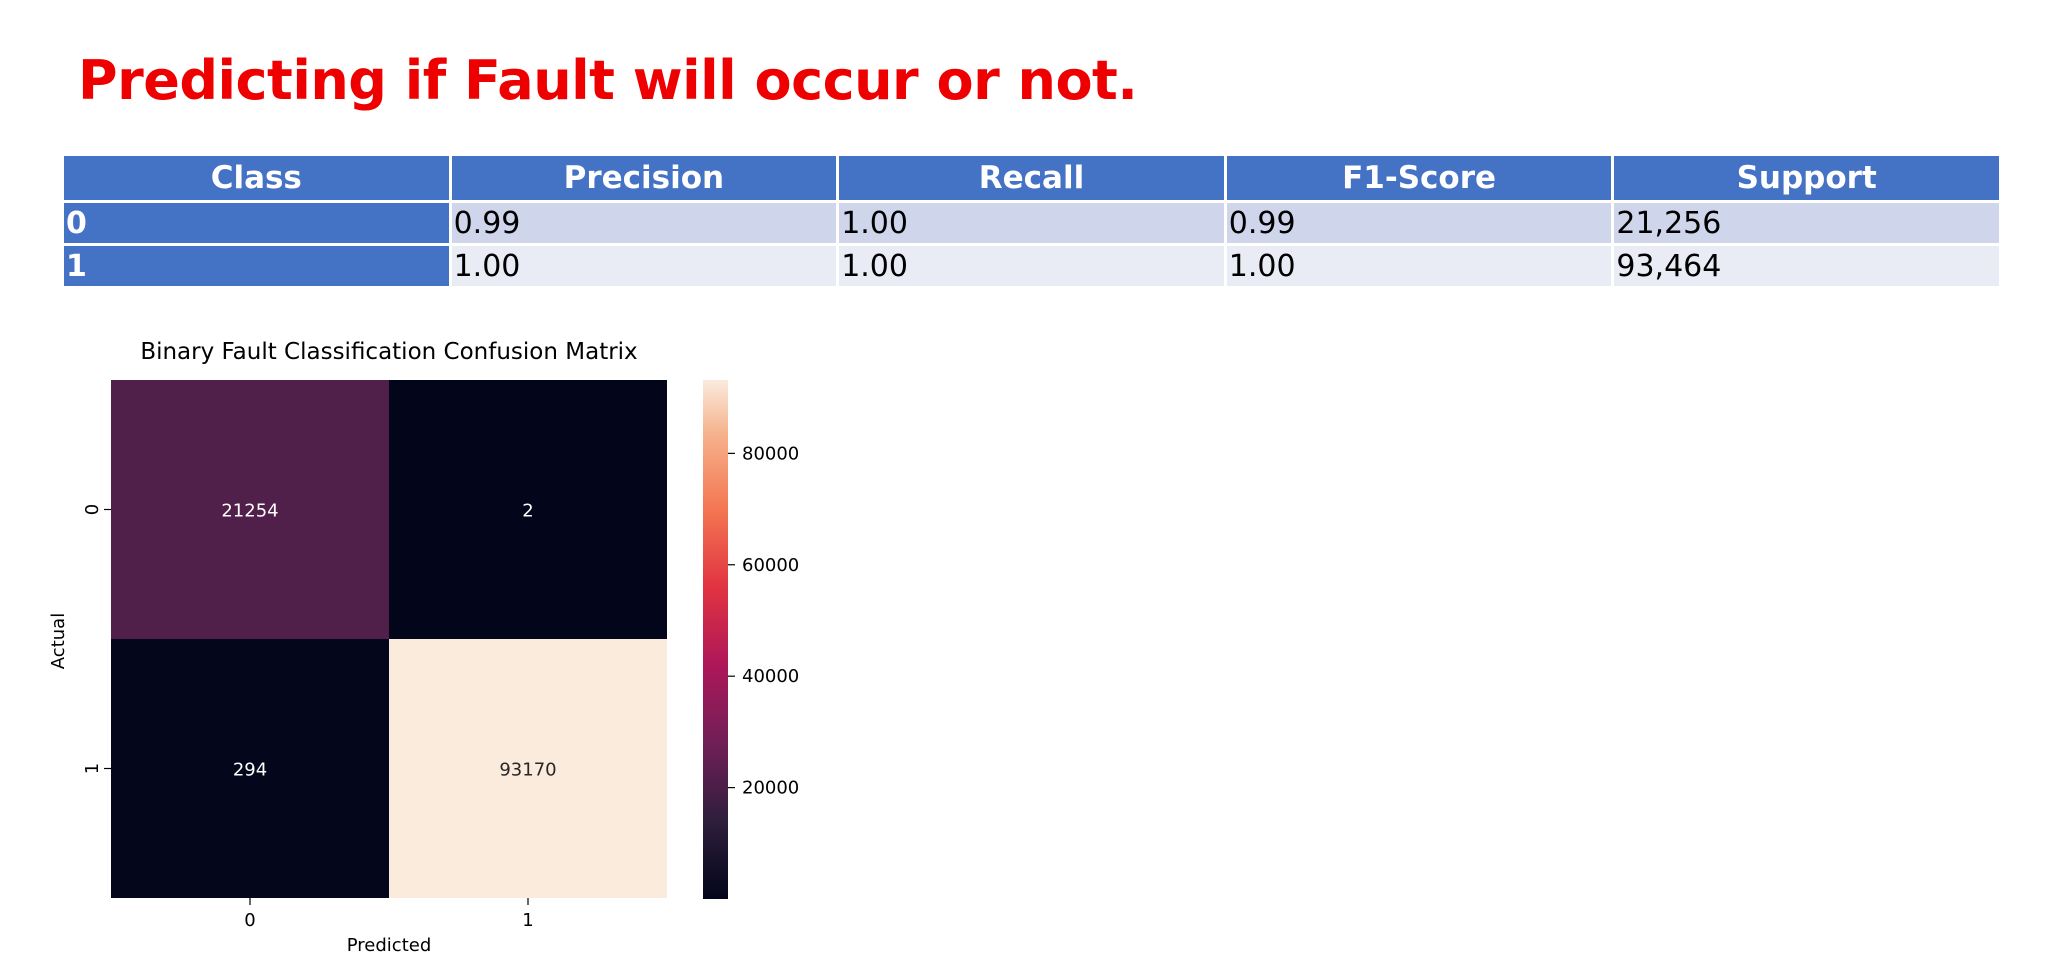  I want to click on row-1-precision: 1.00, so click(644, 266).